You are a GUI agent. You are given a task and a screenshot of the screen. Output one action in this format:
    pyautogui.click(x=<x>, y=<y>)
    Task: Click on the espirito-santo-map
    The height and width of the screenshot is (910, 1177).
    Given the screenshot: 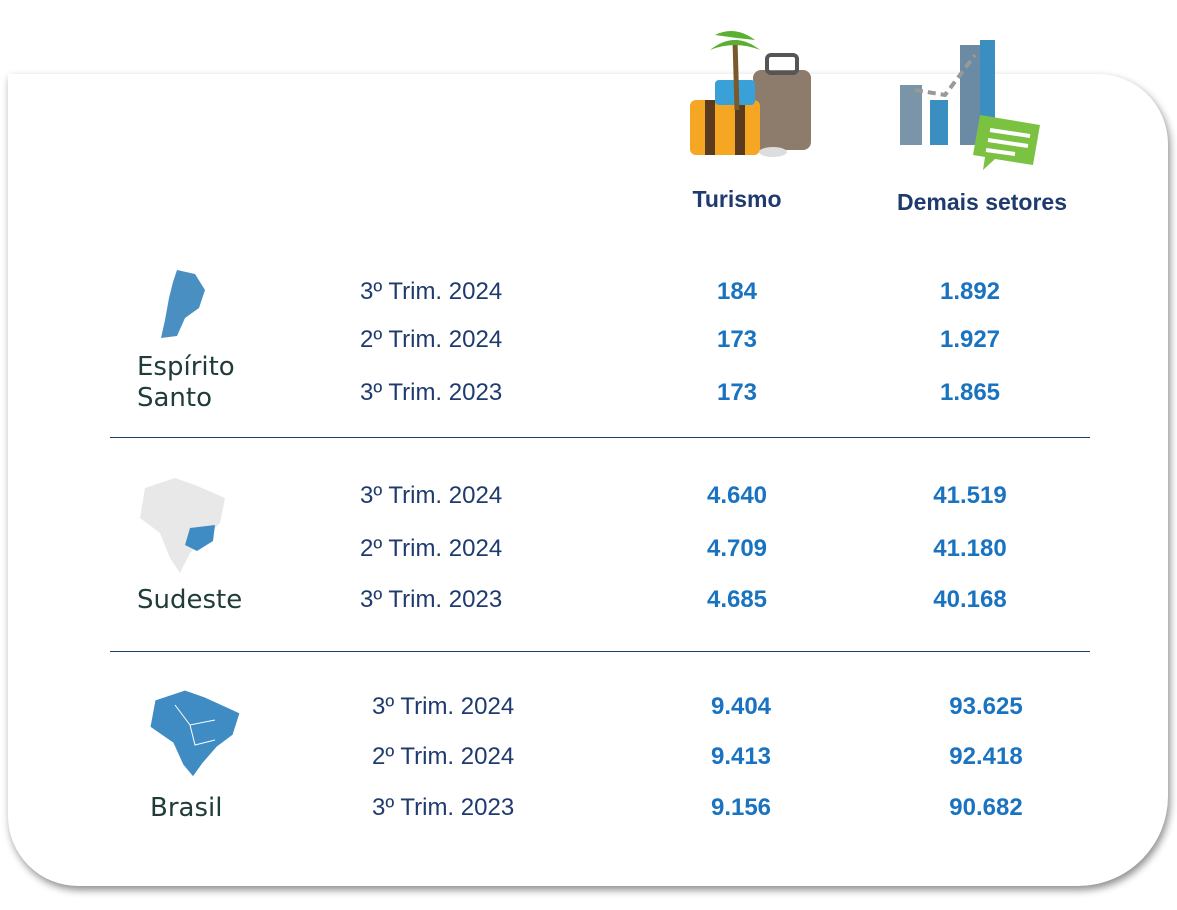 What is the action you would take?
    pyautogui.click(x=183, y=304)
    